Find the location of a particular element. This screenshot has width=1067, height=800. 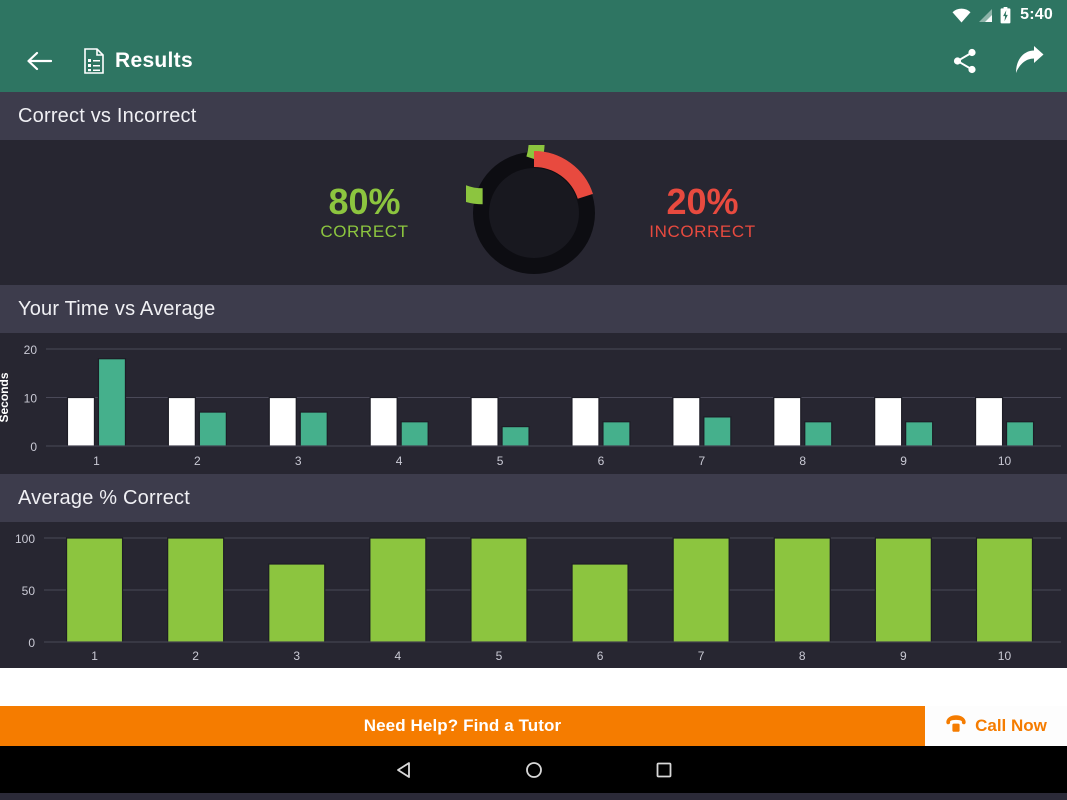

correct-stat: 80% CORRECT is located at coordinates (365, 211).